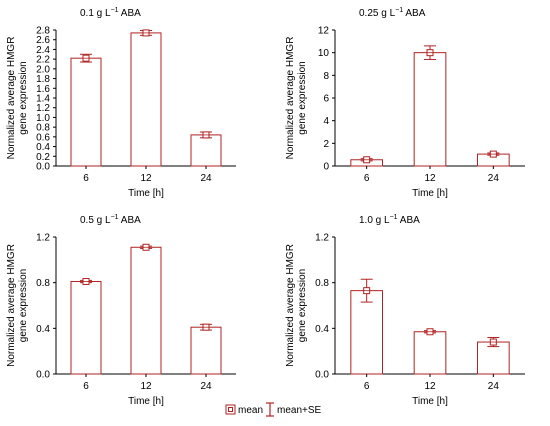 This screenshot has width=550, height=426. I want to click on panel-title: 0.5 g L−1 ABA, so click(110, 220).